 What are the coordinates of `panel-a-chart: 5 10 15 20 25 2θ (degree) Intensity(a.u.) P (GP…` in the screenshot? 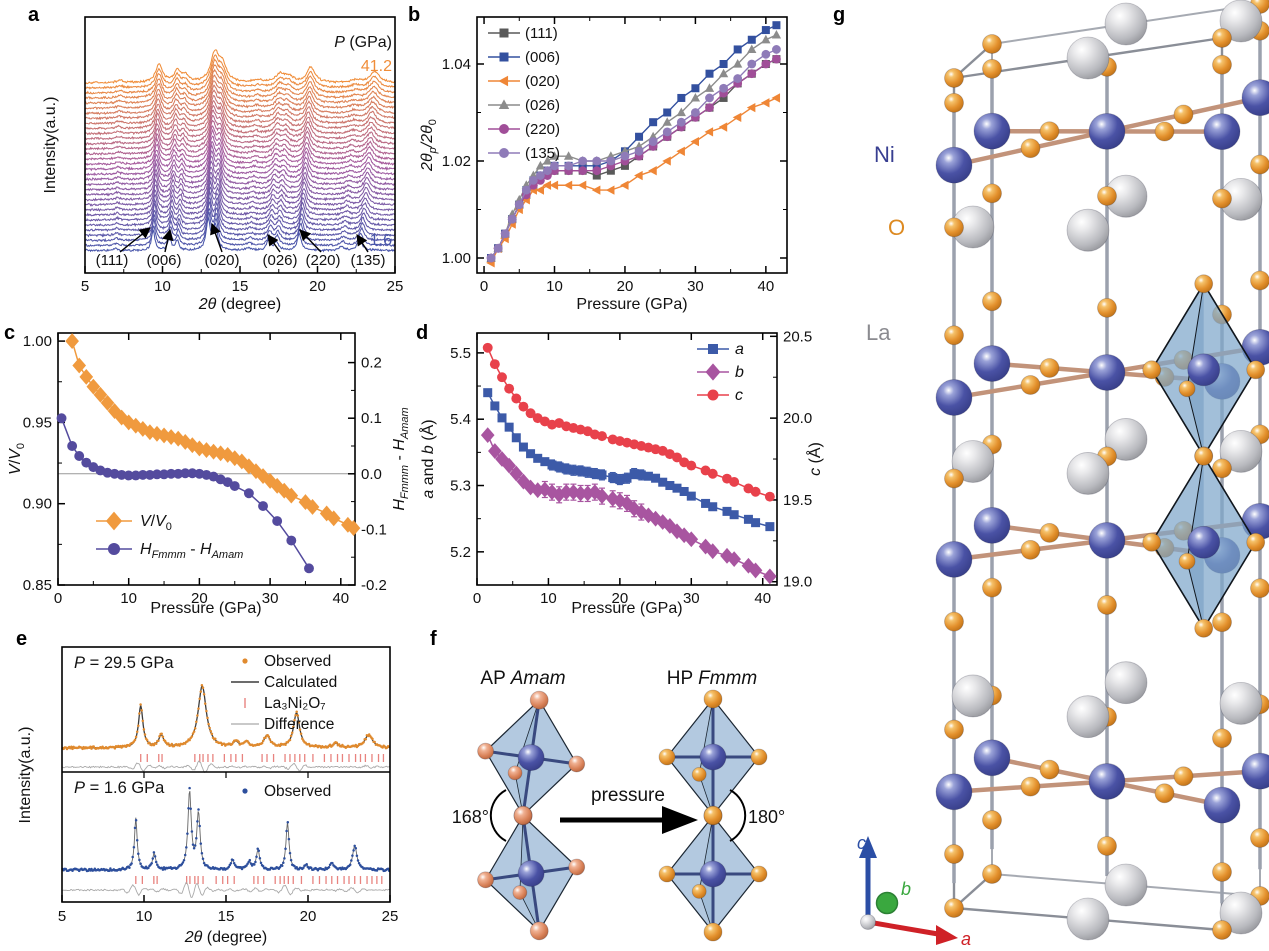 It's located at (222, 164).